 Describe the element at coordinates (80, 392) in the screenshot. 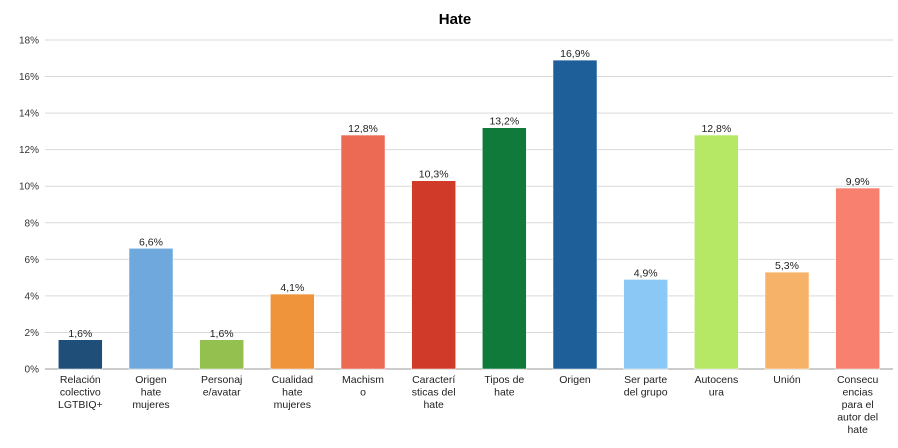

I see `category-label: Relación colectivo LGTBIQ+` at that location.